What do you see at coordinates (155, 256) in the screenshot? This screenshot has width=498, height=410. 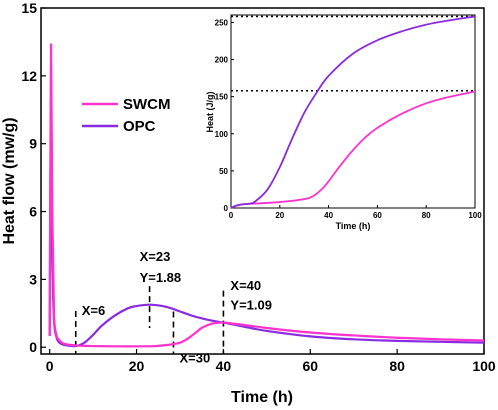 I see `annotation-label: X=23` at bounding box center [155, 256].